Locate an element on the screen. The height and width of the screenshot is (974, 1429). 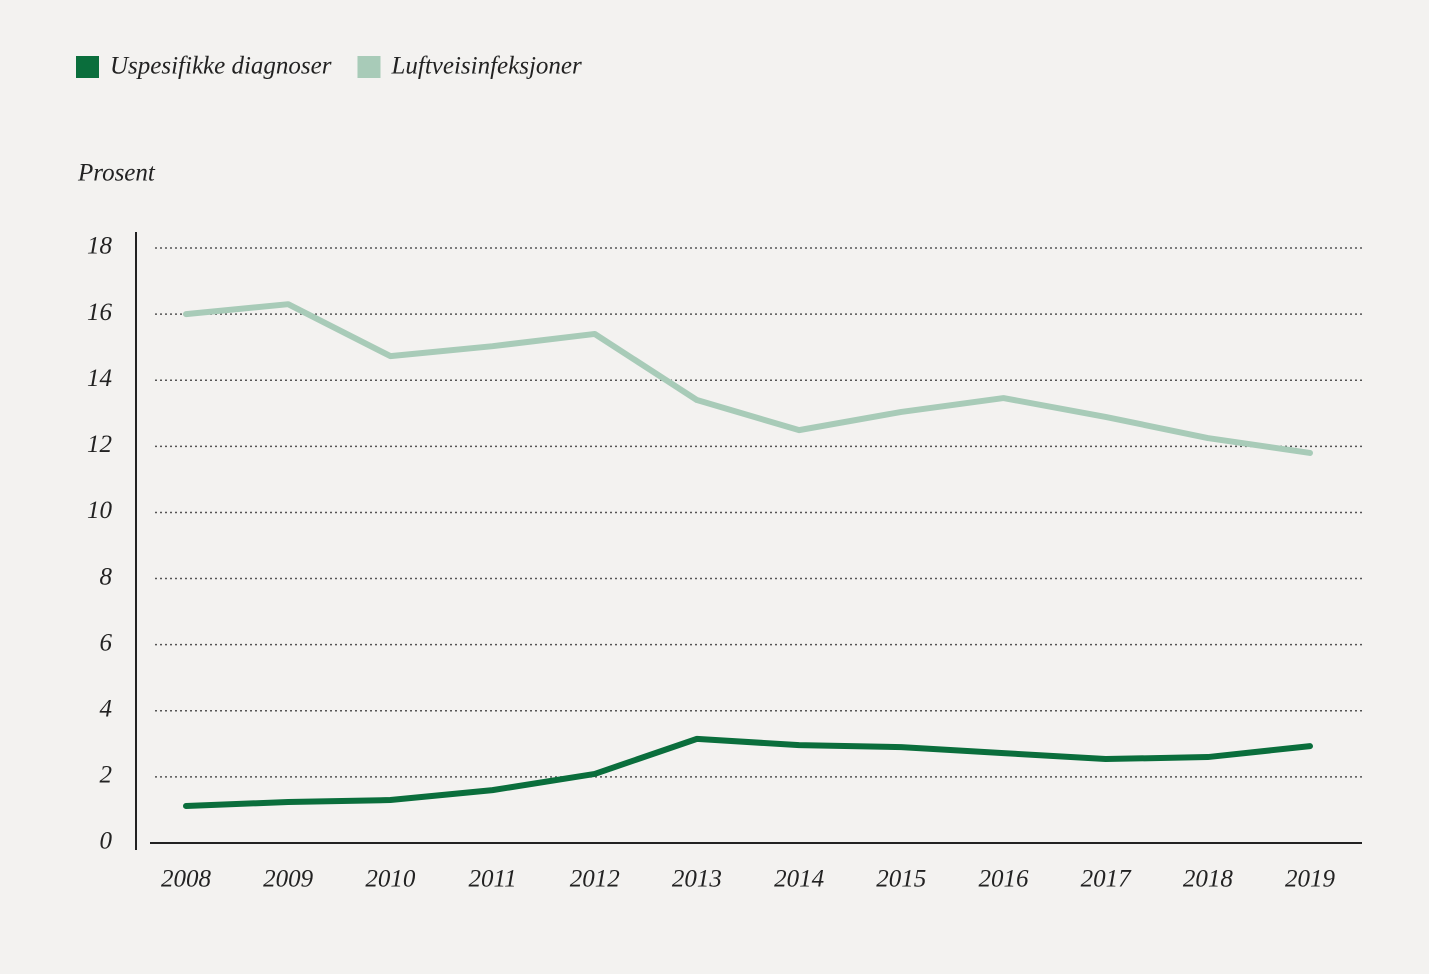
y-tick-label: 0 is located at coordinates (106, 841).